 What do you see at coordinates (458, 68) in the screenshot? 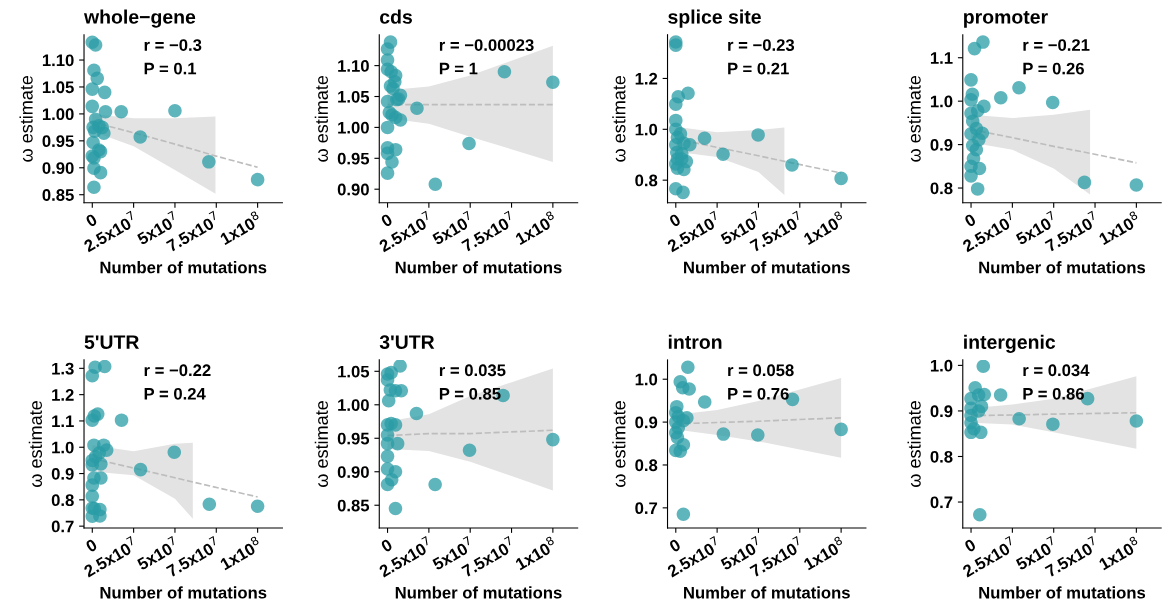
I see `annotation: P = 1` at bounding box center [458, 68].